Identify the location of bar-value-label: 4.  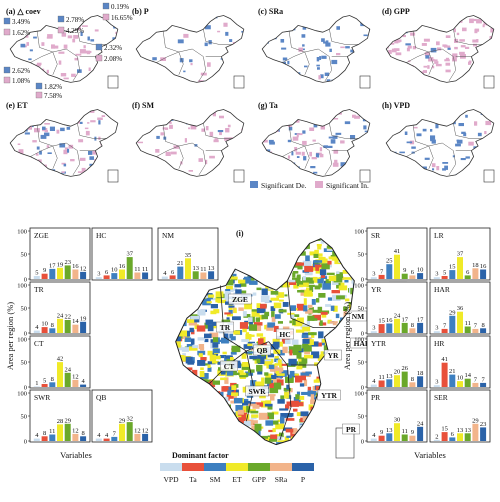
(374, 435).